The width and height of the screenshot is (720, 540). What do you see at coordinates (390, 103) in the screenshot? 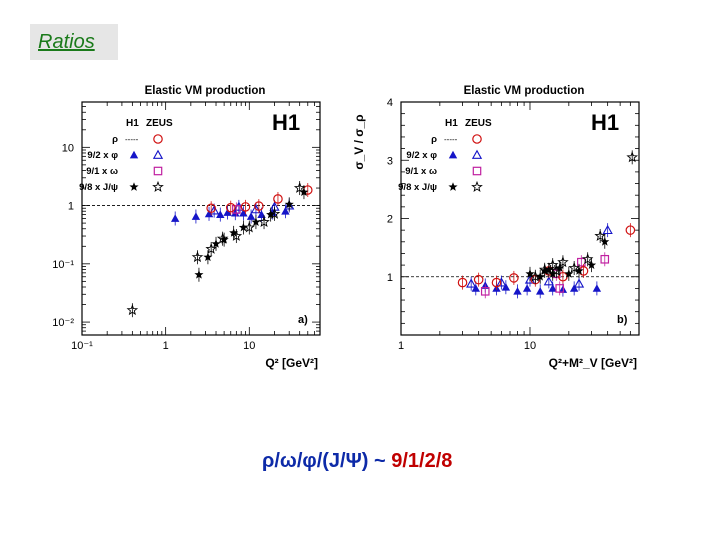
I see `y-tick-label: 4` at bounding box center [390, 103].